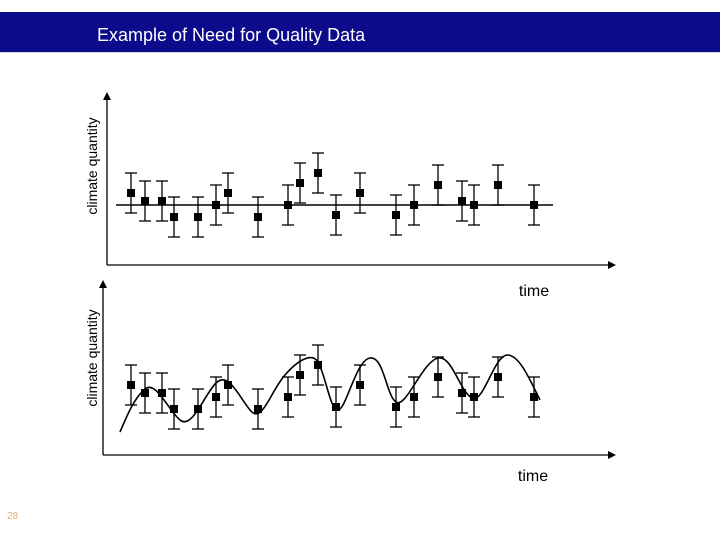  I want to click on slide-title: Example of Need for Quality Data, so click(231, 35).